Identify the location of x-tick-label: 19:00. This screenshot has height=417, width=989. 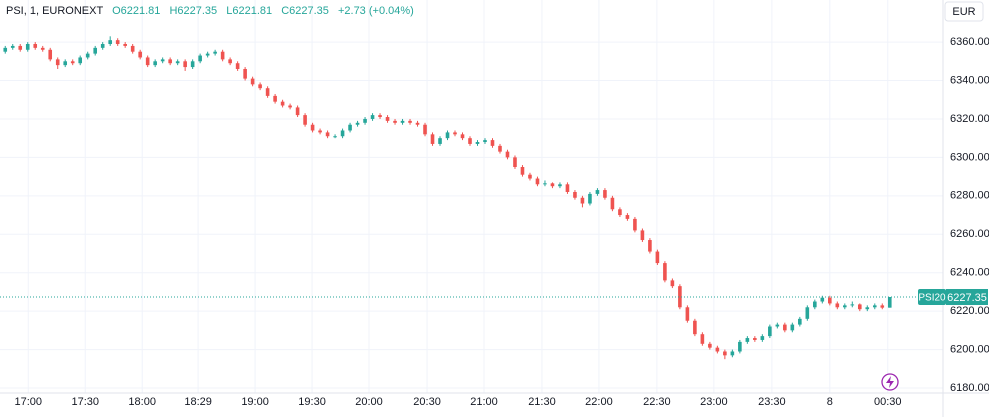
(255, 402).